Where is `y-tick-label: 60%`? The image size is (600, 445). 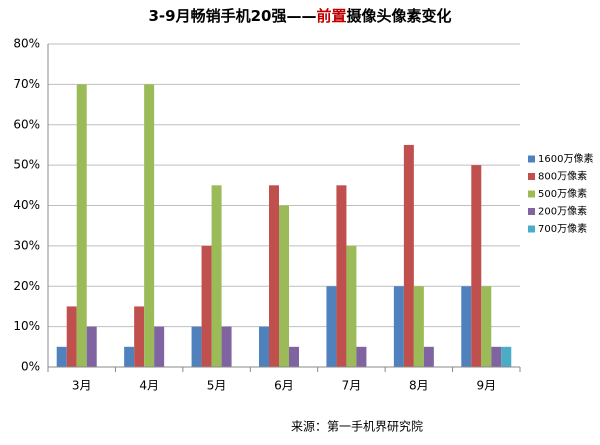
y-tick-label: 60% is located at coordinates (26, 124).